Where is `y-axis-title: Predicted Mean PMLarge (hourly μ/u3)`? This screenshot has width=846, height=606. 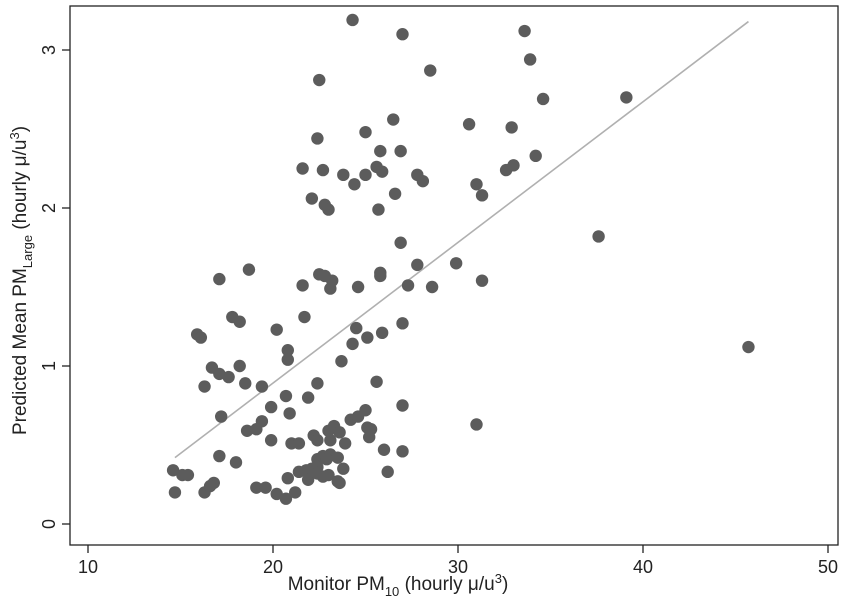
y-axis-title: Predicted Mean PMLarge (hourly μ/u3) is located at coordinates (21, 280).